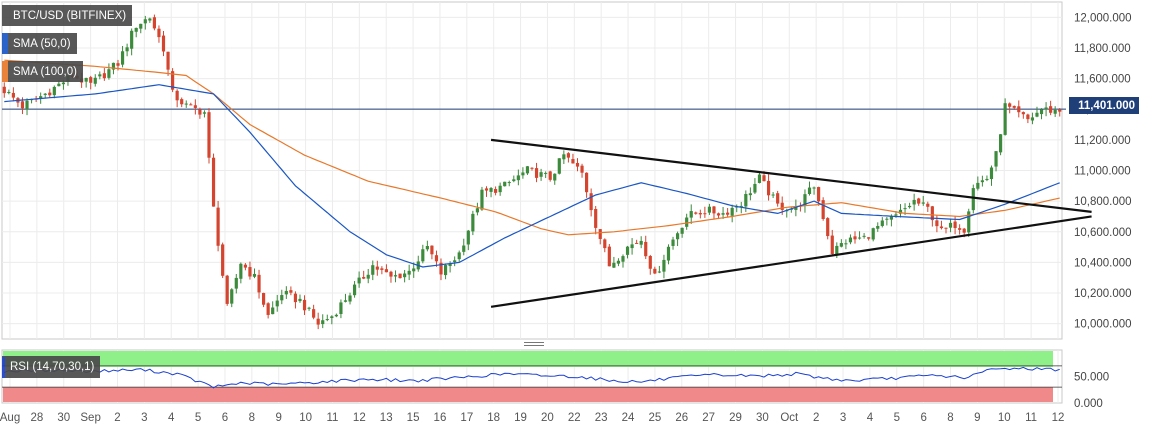 The height and width of the screenshot is (430, 1153). I want to click on x-tick-label: Sep, so click(90, 418).